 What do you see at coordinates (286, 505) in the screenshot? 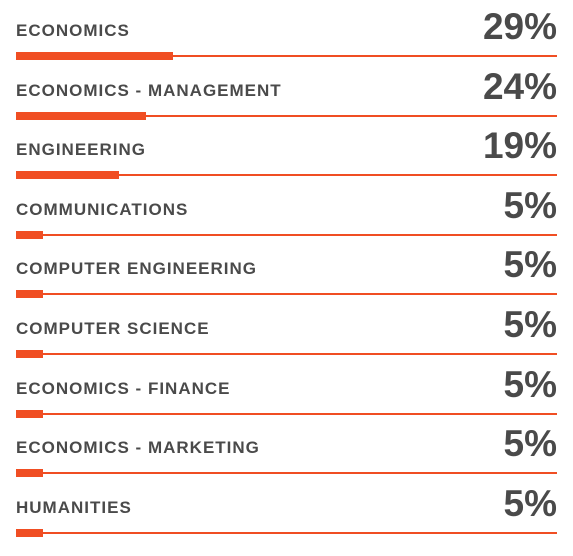
I see `chart-row: HUMANITIES 5%` at bounding box center [286, 505].